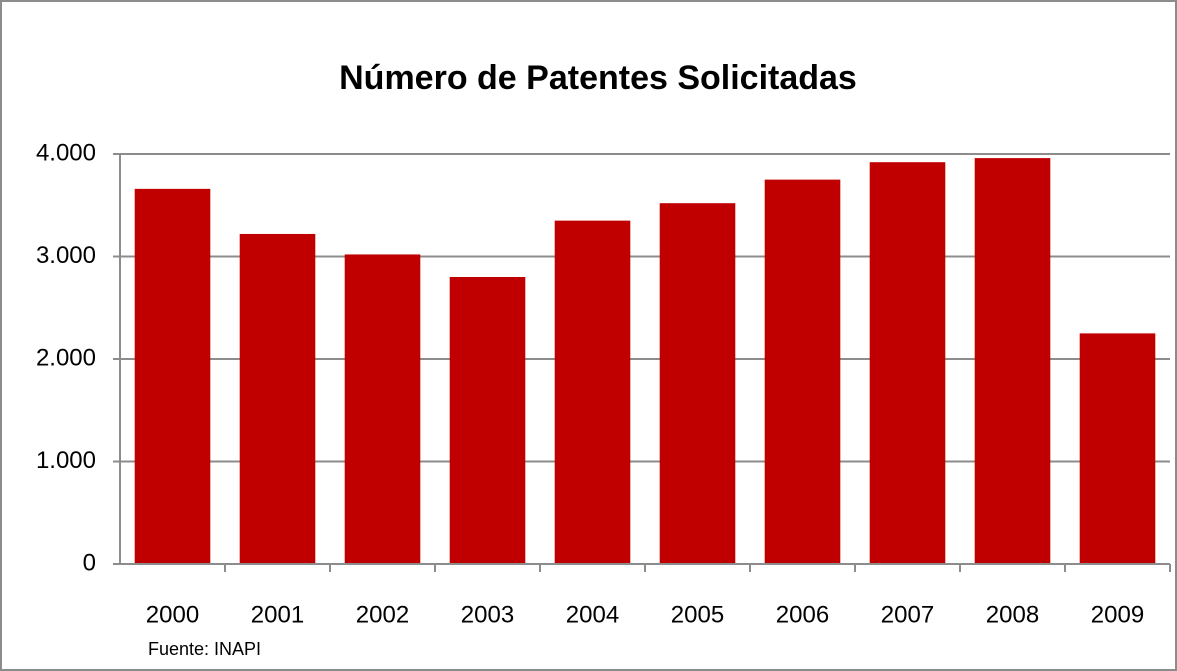  What do you see at coordinates (172, 614) in the screenshot?
I see `x-tick-label: 2000` at bounding box center [172, 614].